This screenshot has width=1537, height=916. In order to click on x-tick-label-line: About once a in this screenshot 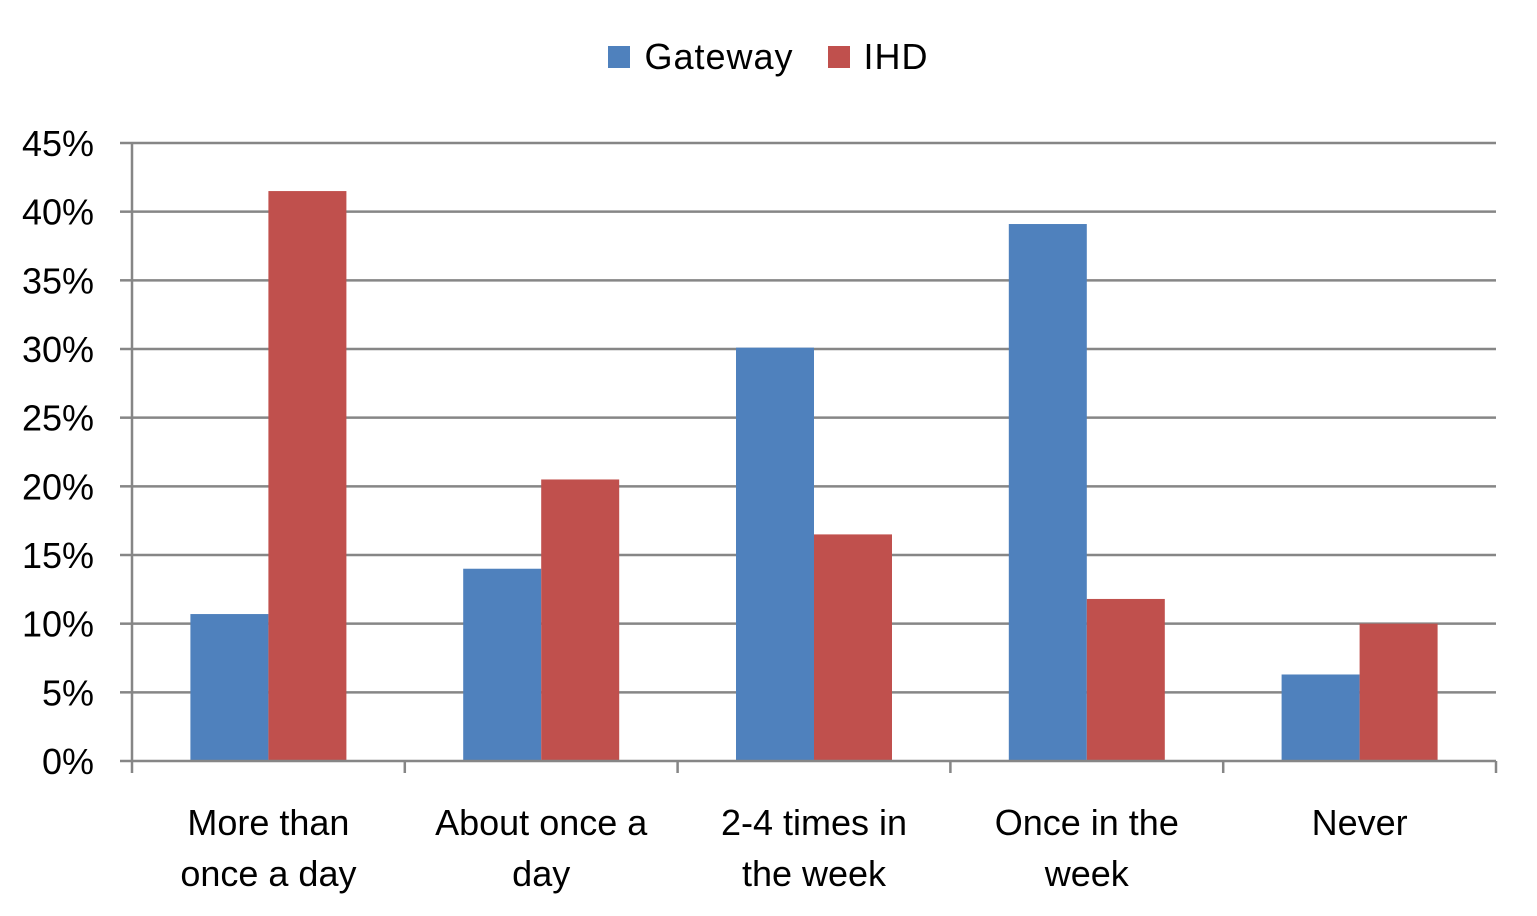, I will do `click(541, 822)`.